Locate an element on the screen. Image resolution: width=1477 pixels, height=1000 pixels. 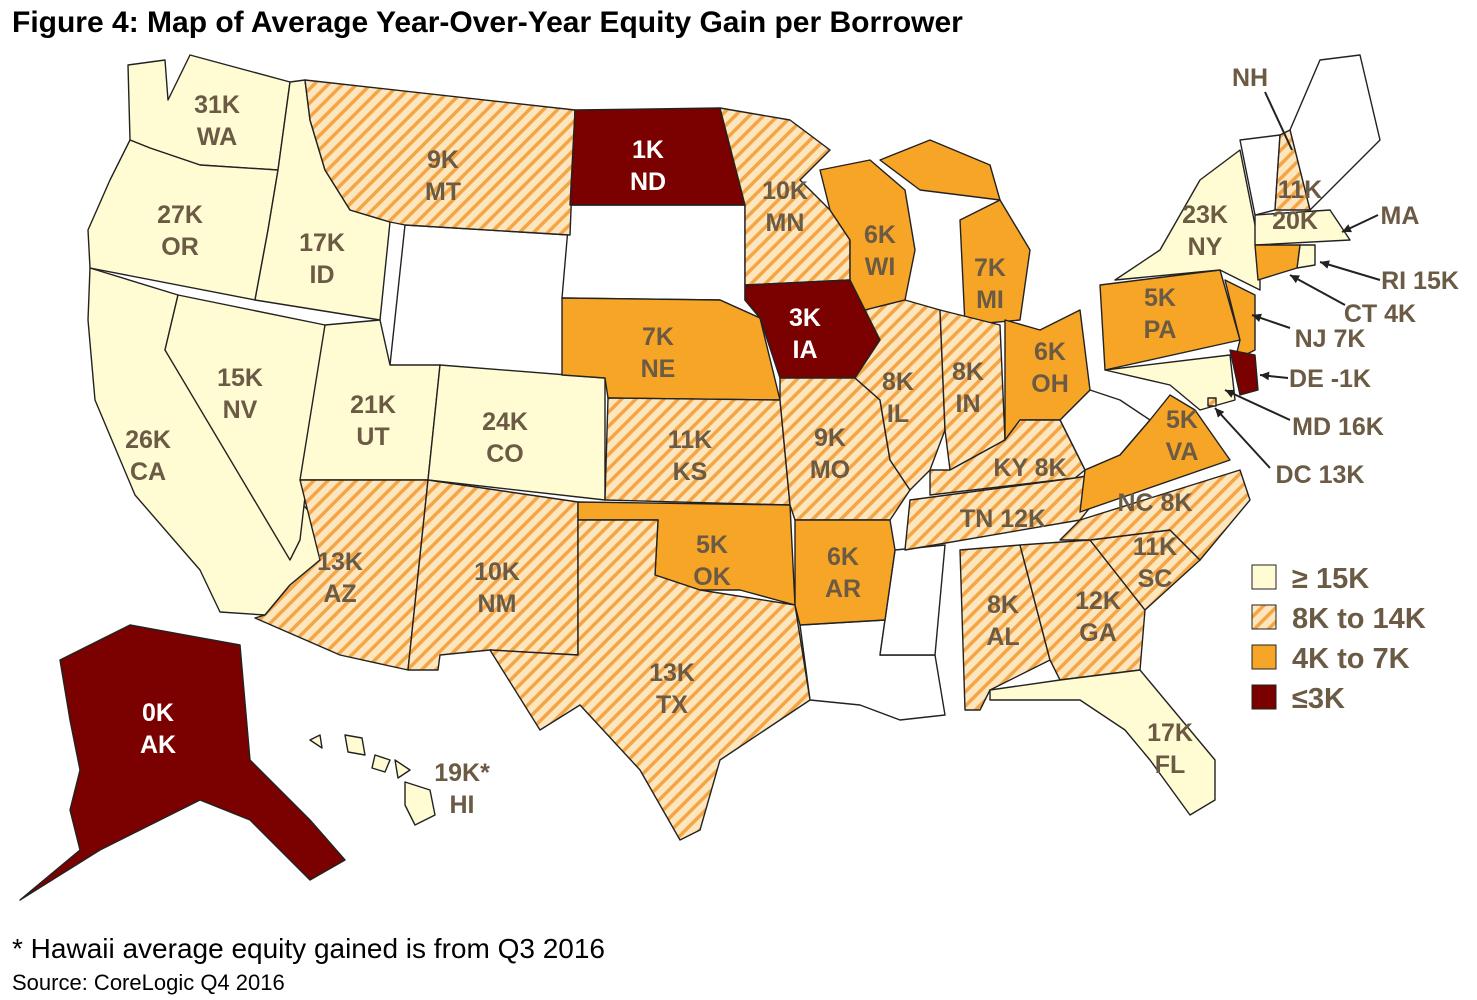
state-label: MT is located at coordinates (443, 192).